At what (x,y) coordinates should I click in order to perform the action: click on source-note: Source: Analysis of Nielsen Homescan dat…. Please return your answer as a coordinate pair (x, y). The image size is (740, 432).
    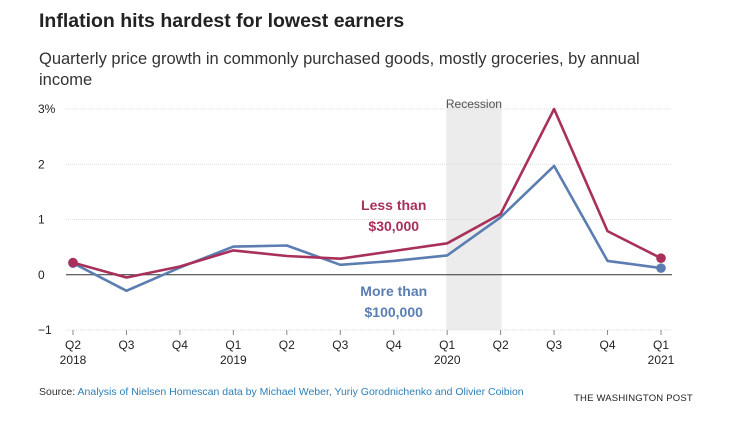
    Looking at the image, I should click on (289, 392).